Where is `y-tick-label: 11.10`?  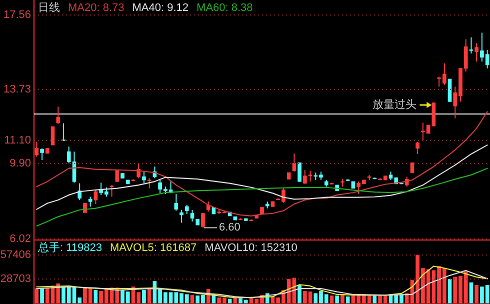 y-tick-label: 11.10 is located at coordinates (17, 140).